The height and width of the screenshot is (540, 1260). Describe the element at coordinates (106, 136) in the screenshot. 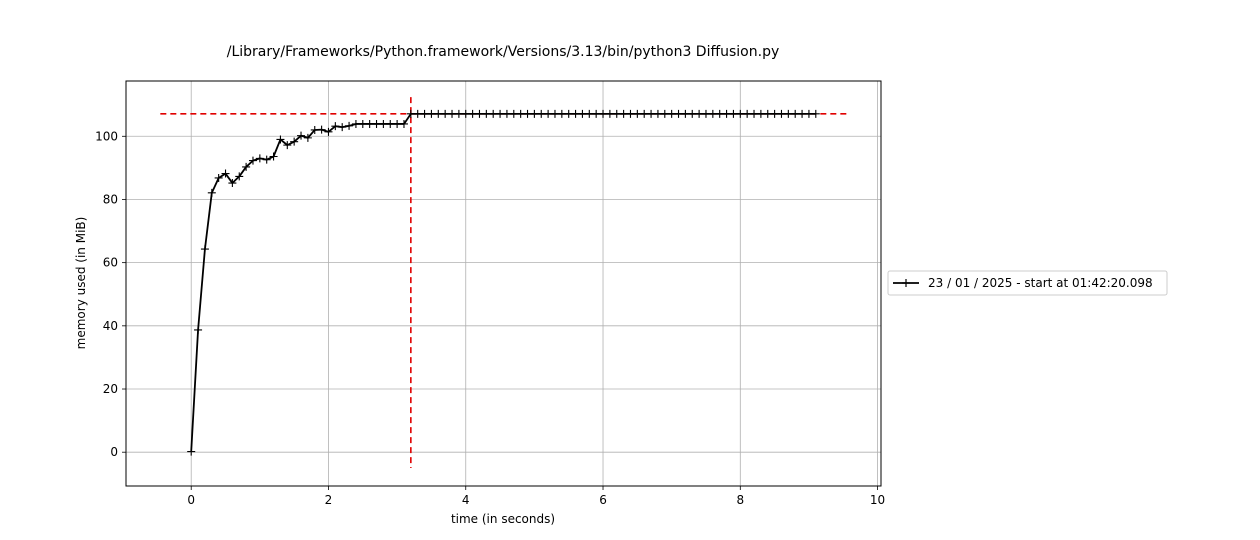

I see `y-tick-label: 100` at that location.